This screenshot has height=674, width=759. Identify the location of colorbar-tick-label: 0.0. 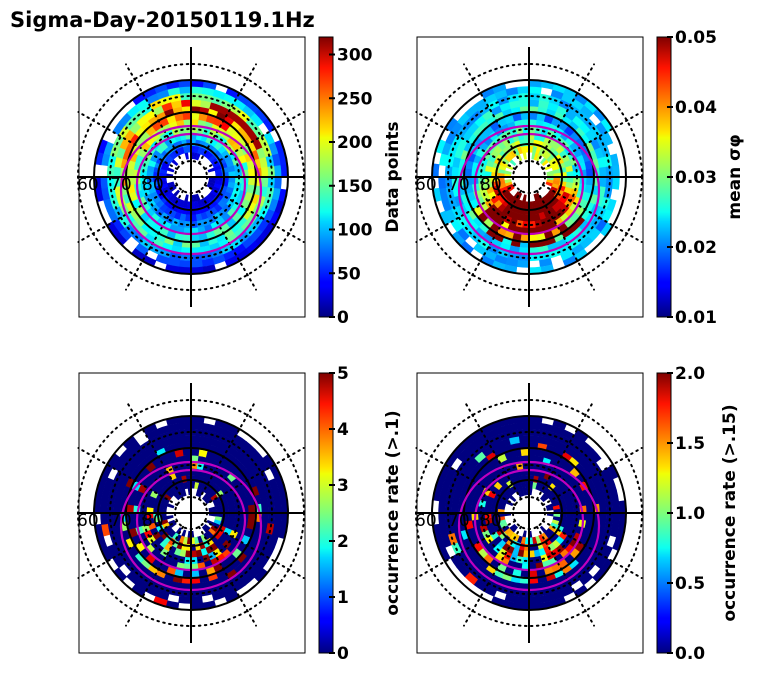
(690, 654).